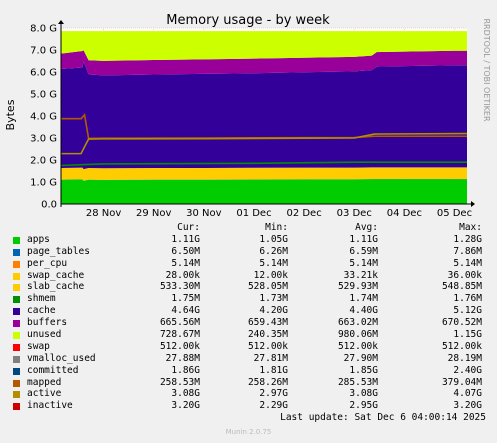 The height and width of the screenshot is (443, 497). What do you see at coordinates (264, 143) in the screenshot?
I see `line-inactive` at bounding box center [264, 143].